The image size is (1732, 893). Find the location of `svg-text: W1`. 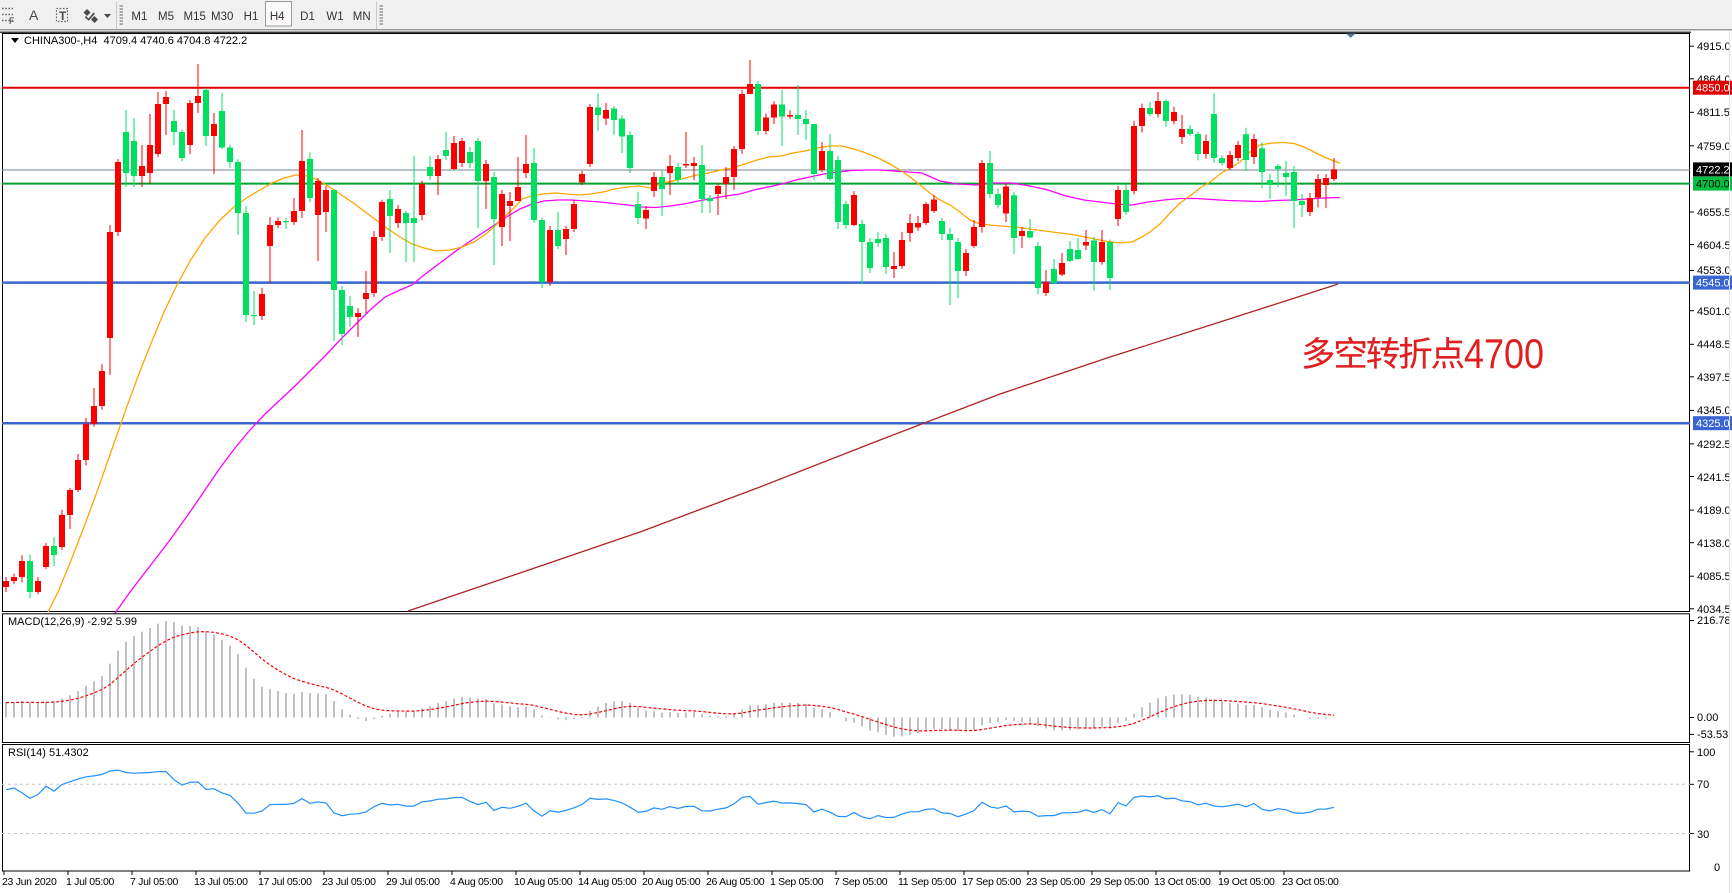

svg-text: W1 is located at coordinates (334, 17).